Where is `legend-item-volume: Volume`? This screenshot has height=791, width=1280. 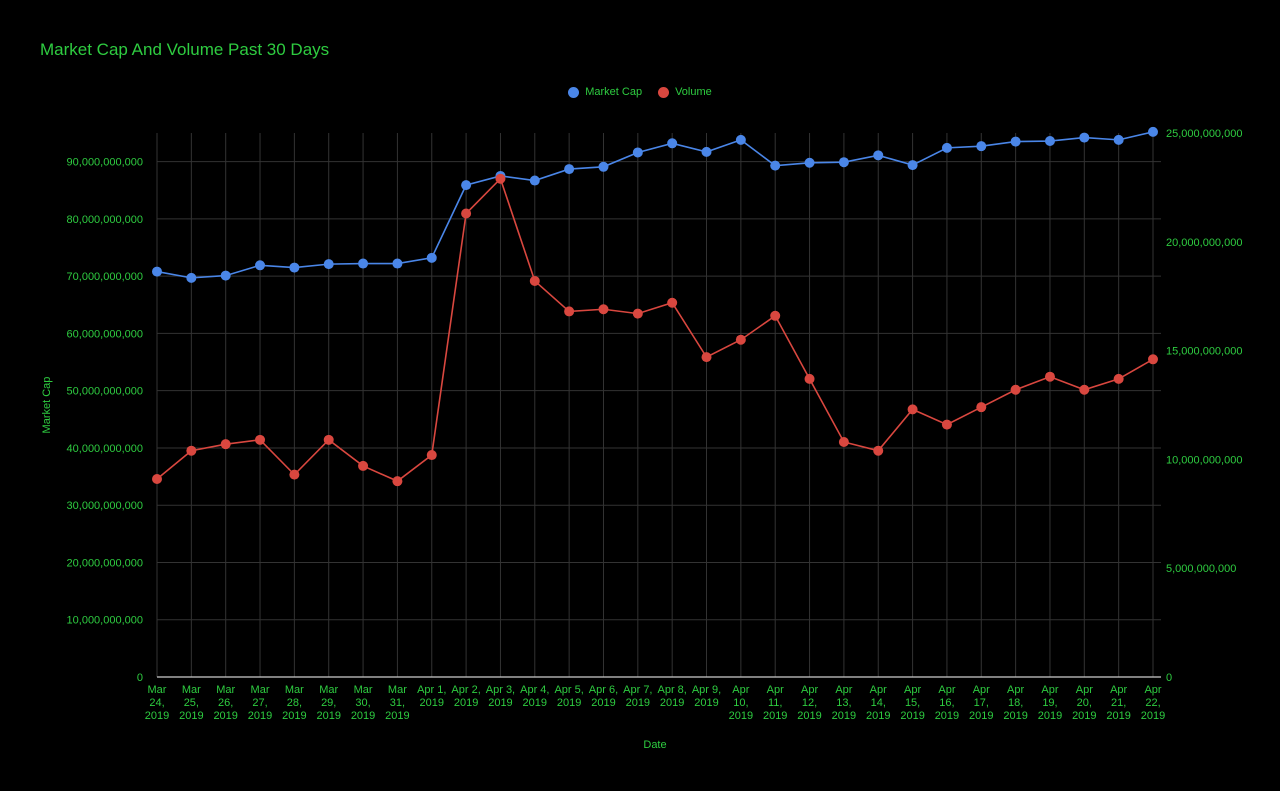 legend-item-volume: Volume is located at coordinates (685, 92).